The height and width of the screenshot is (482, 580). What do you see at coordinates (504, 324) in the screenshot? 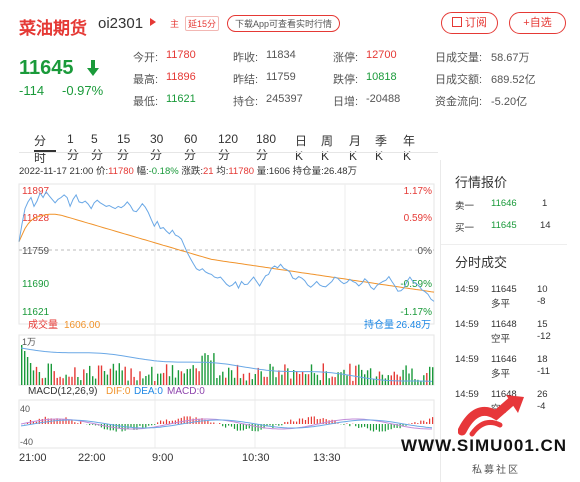
I see `trade-price: 11648` at bounding box center [504, 324].